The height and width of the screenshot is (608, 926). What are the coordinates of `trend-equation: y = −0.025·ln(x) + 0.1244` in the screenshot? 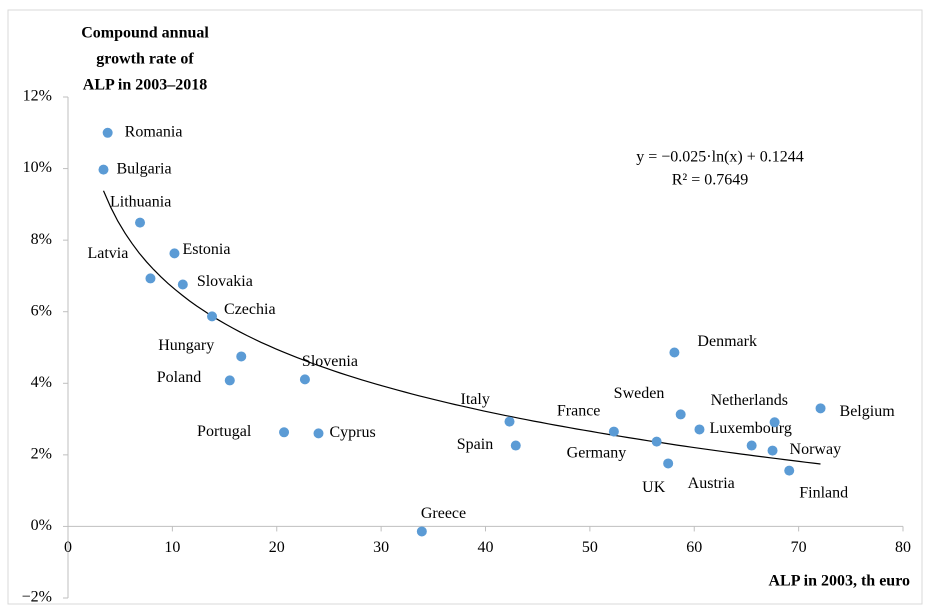 It's located at (720, 157).